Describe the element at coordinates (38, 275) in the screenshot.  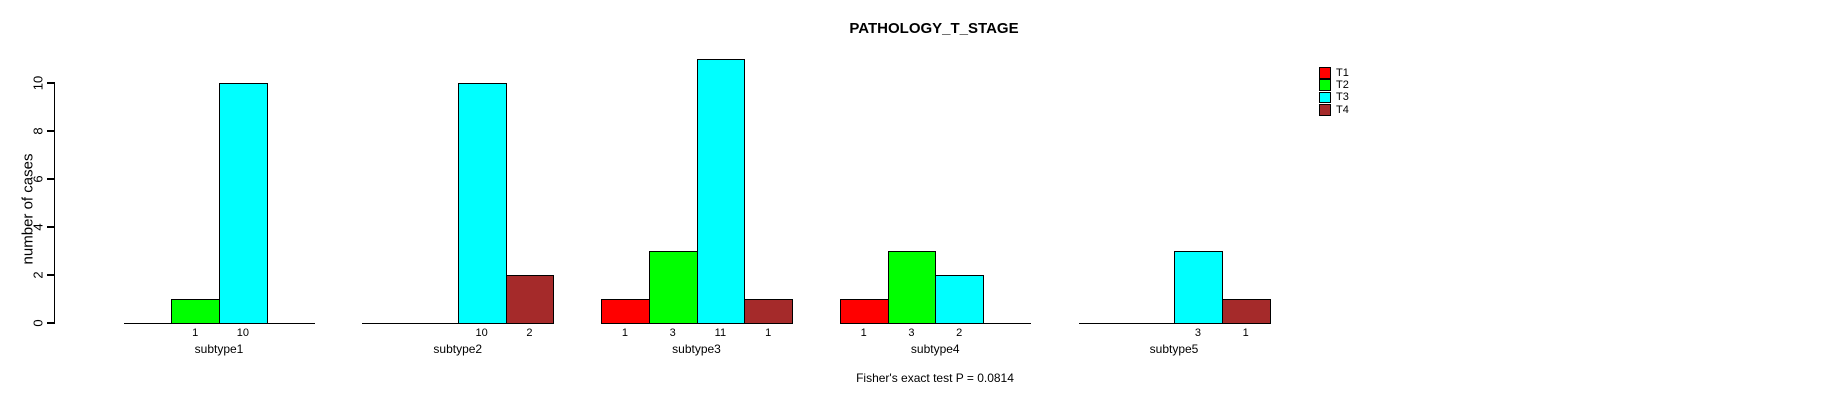
I see `y-tick-label: 2` at that location.